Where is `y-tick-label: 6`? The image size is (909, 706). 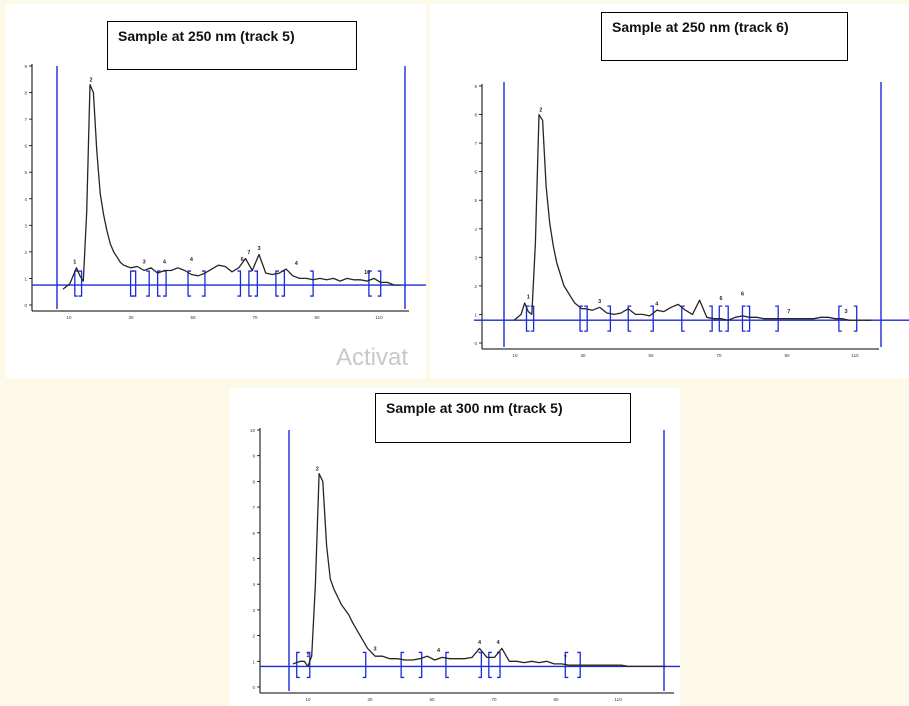
y-tick-label: 6 is located at coordinates (25, 146).